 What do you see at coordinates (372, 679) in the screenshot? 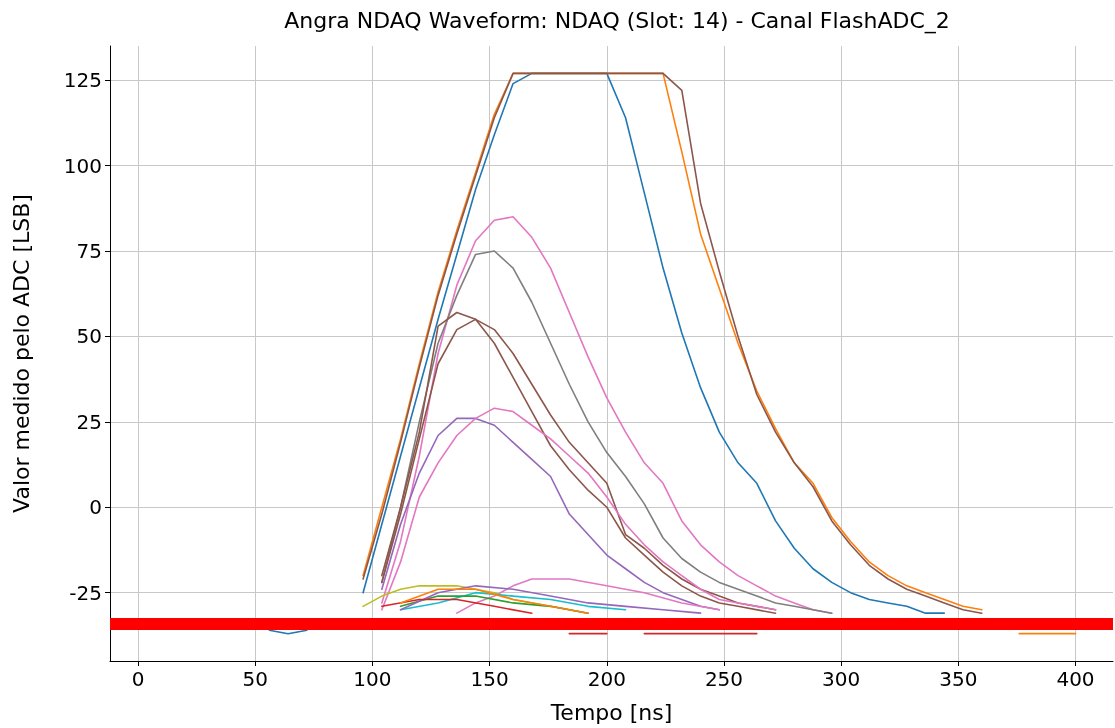
I see `x-tick-label: 100` at bounding box center [372, 679].